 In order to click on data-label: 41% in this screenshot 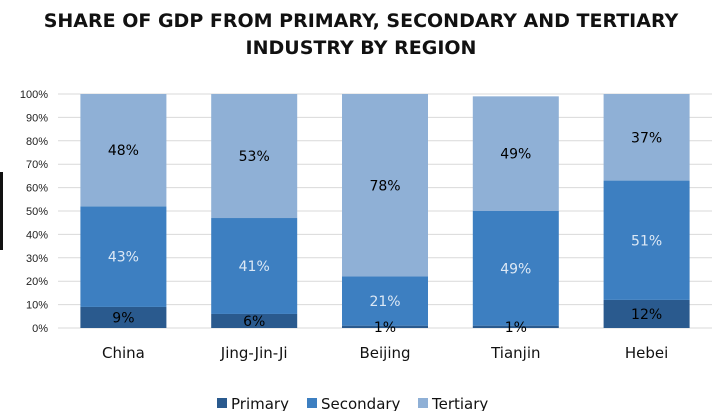, I will do `click(254, 267)`.